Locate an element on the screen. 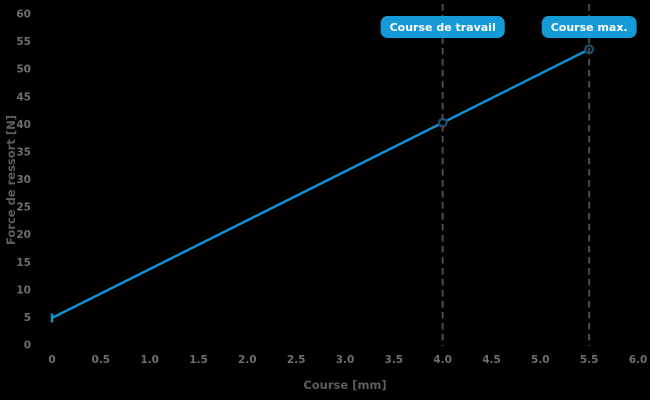 The height and width of the screenshot is (400, 650). y-tick-label: 0 is located at coordinates (27, 346).